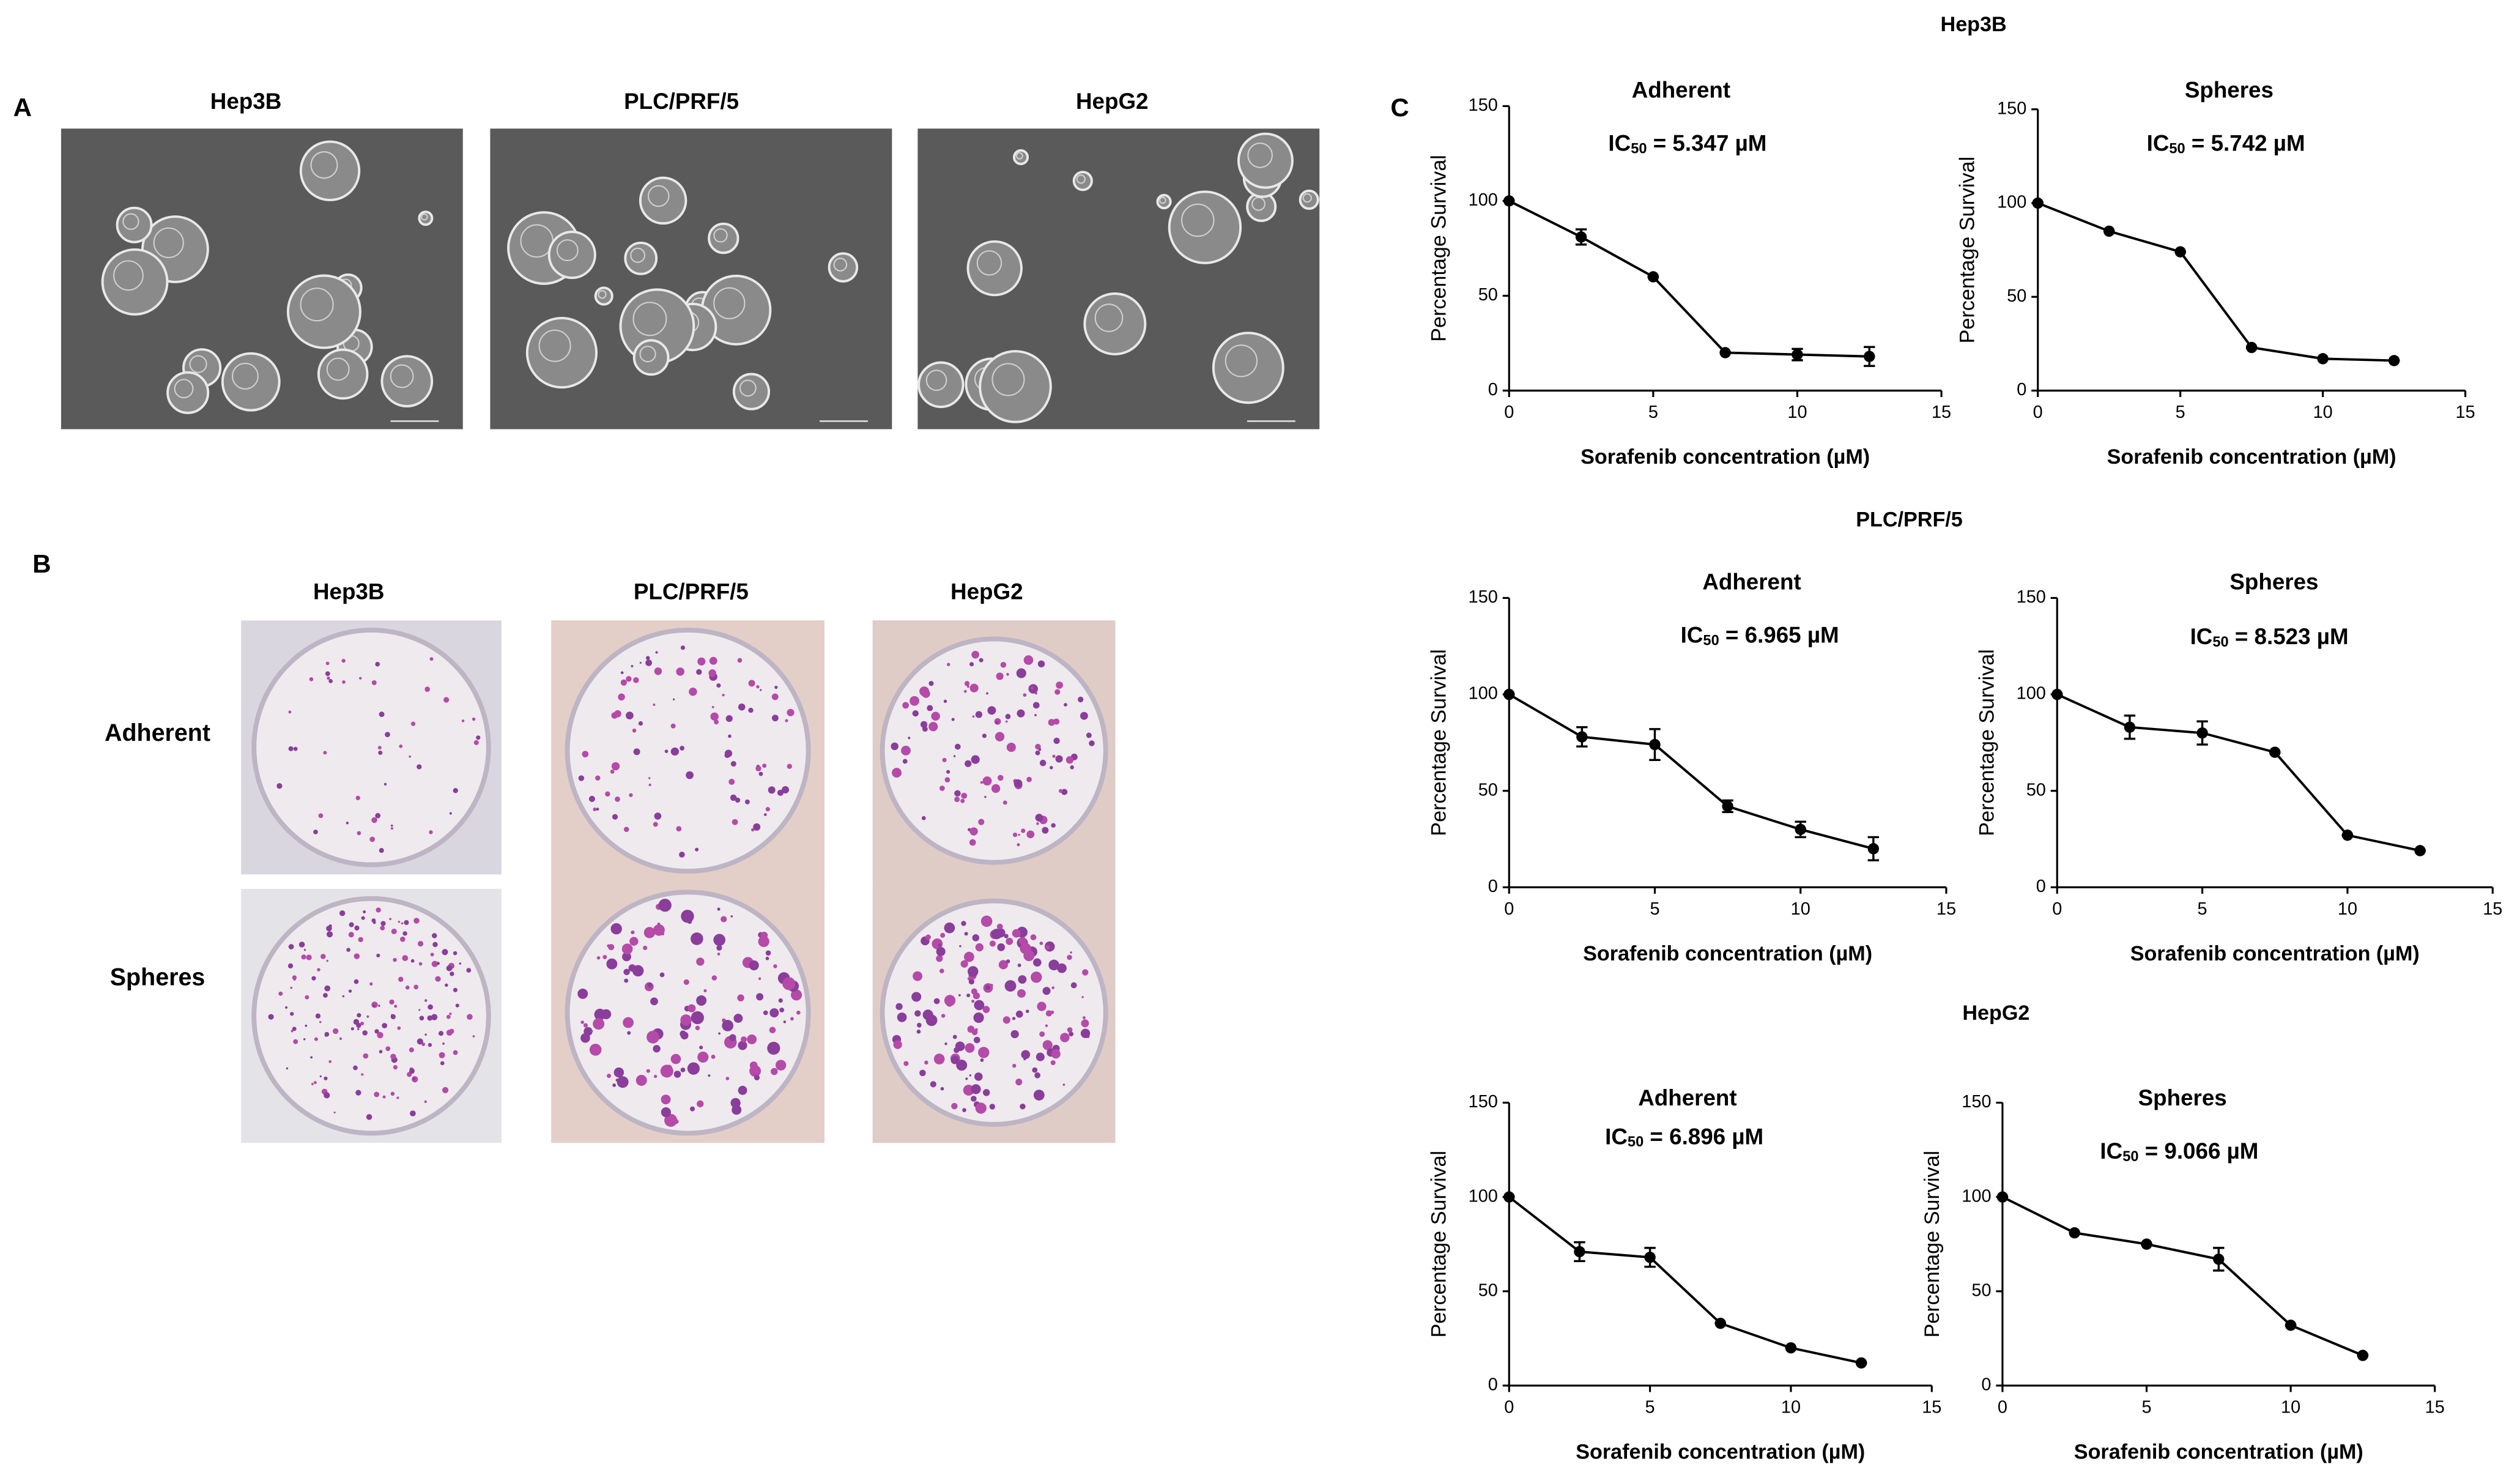  What do you see at coordinates (1711, 641) in the screenshot?
I see `ic50-subscript: 50` at bounding box center [1711, 641].